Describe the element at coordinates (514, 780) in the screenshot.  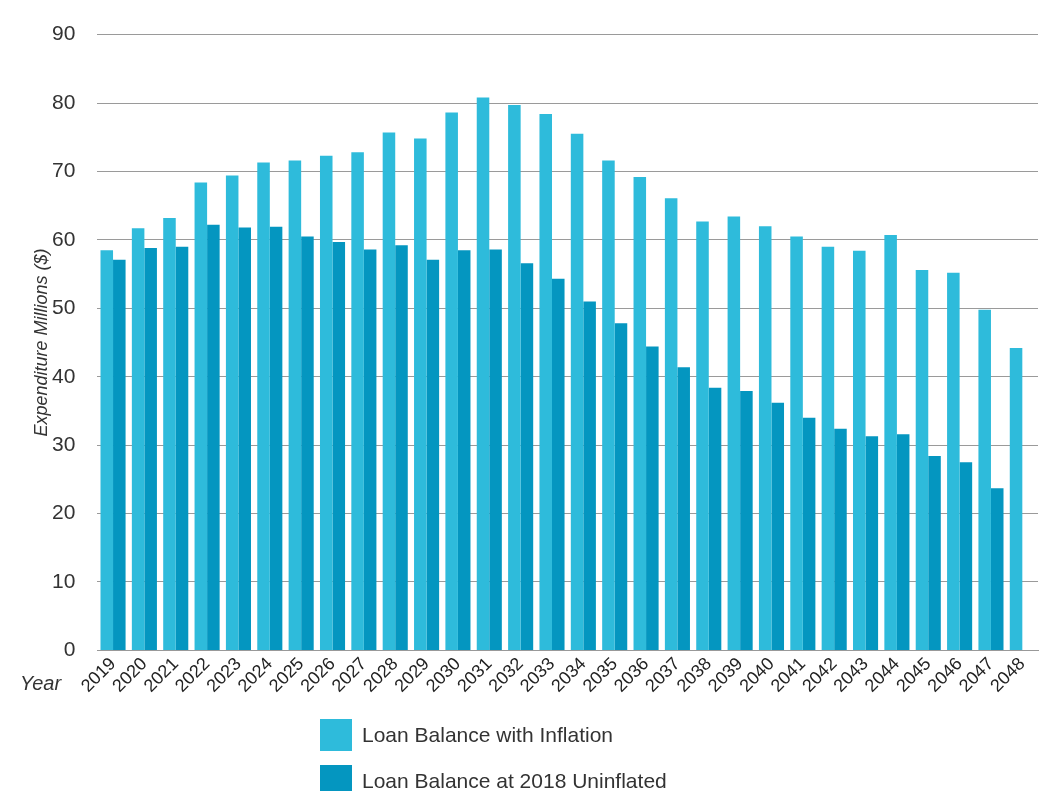
I see `legend-label: Loan Balance at 2018 Uninflated` at that location.